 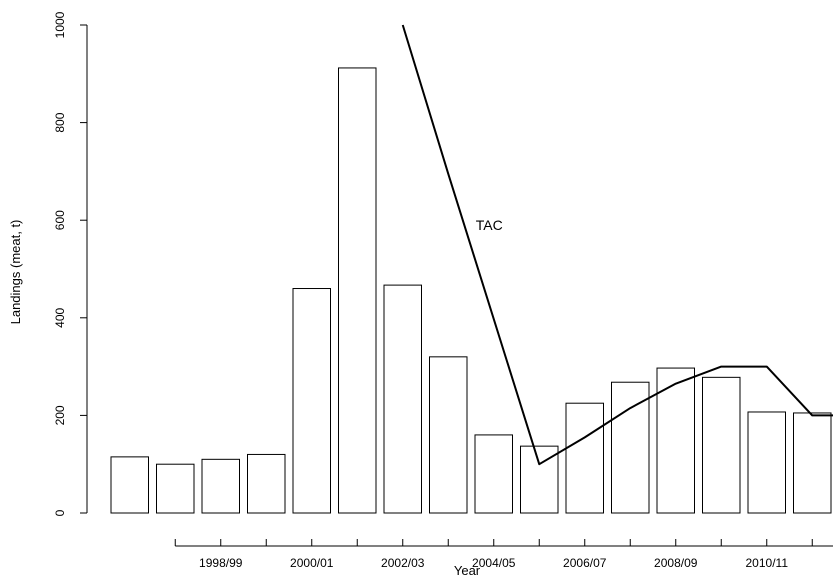 I want to click on y-tick-label: 1000, so click(x=60, y=24).